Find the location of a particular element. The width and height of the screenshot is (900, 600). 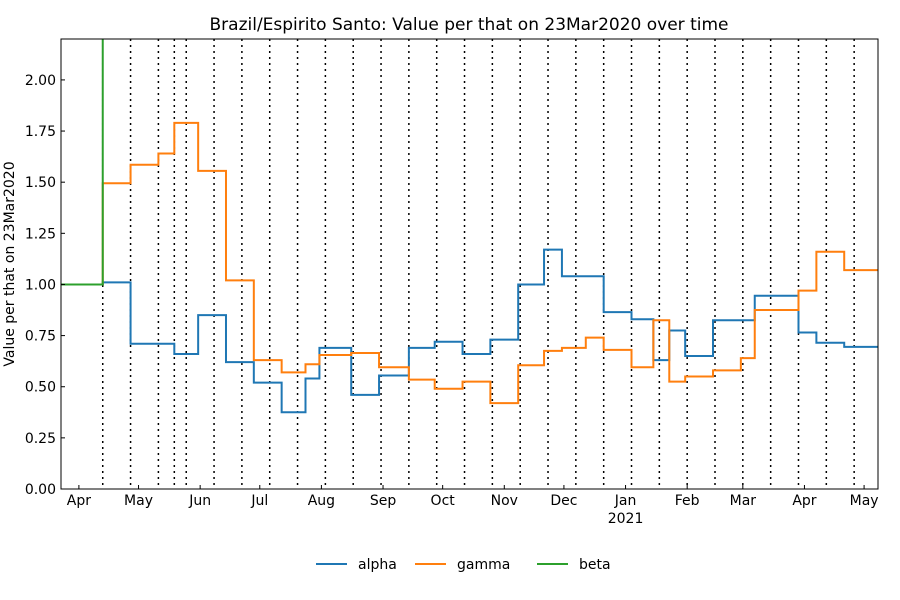

x-tick-label: Oct is located at coordinates (443, 501).